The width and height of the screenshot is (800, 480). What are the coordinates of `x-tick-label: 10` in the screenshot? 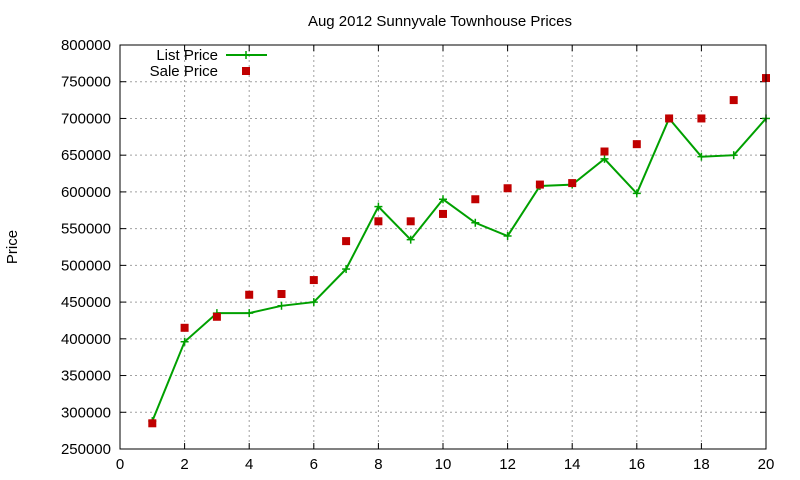 It's located at (443, 464).